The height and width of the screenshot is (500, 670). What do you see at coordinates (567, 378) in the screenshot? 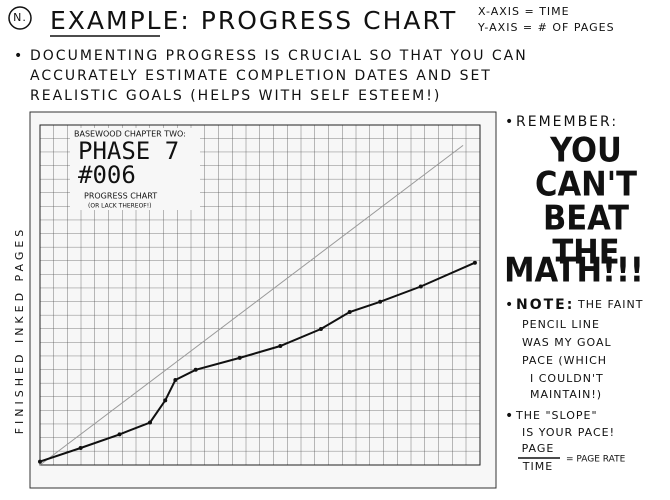
I see `note-line: I COULDN'T` at bounding box center [567, 378].